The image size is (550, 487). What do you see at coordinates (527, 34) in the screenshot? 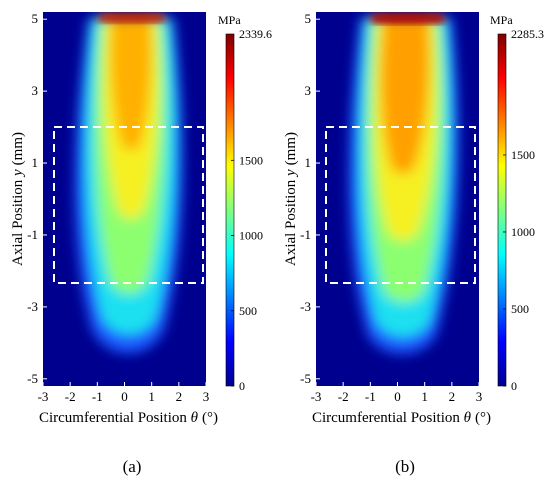
I see `colorbar-max-label: 2285.3` at bounding box center [527, 34].